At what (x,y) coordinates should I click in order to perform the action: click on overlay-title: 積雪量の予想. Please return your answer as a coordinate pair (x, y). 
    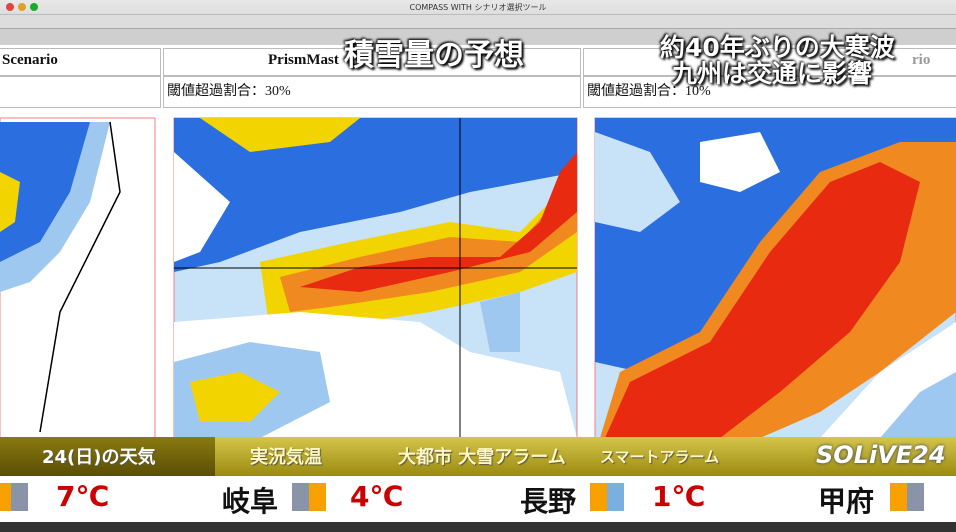
    Looking at the image, I should click on (434, 55).